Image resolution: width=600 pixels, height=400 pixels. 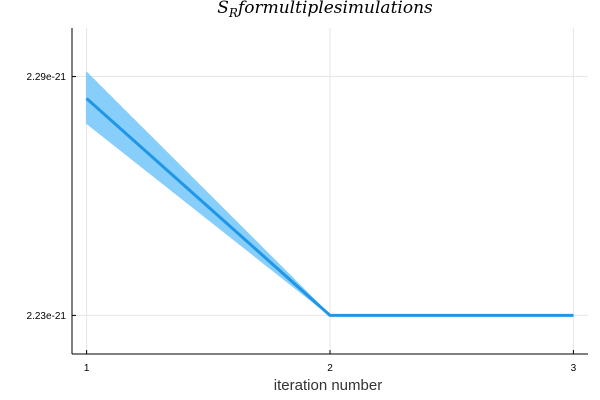 What do you see at coordinates (47, 77) in the screenshot?
I see `y-tick-label: 2.29e-21` at bounding box center [47, 77].